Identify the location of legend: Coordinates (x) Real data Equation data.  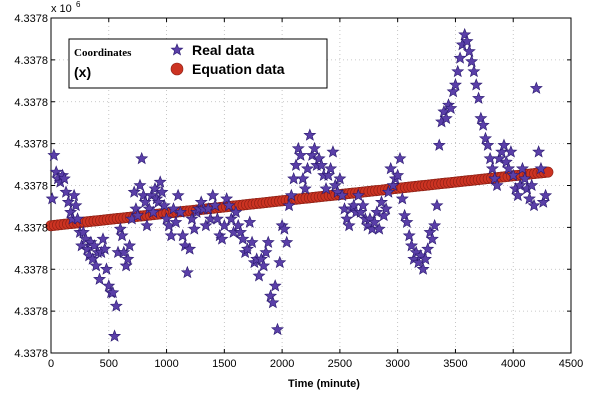
(198, 63).